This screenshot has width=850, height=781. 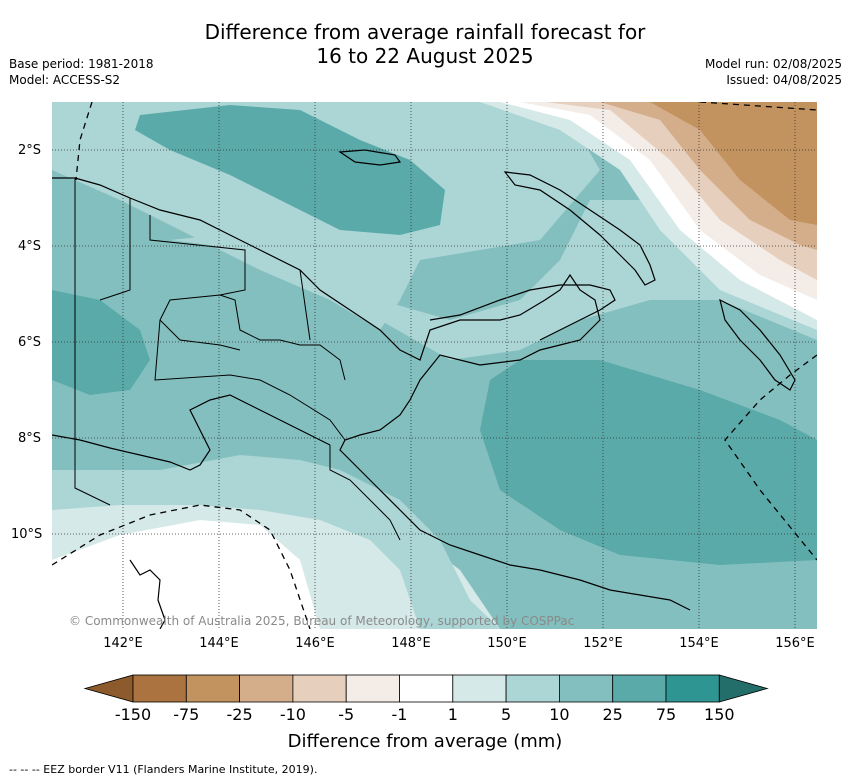 I want to click on lat-label-10s: 10°S, so click(x=27, y=534).